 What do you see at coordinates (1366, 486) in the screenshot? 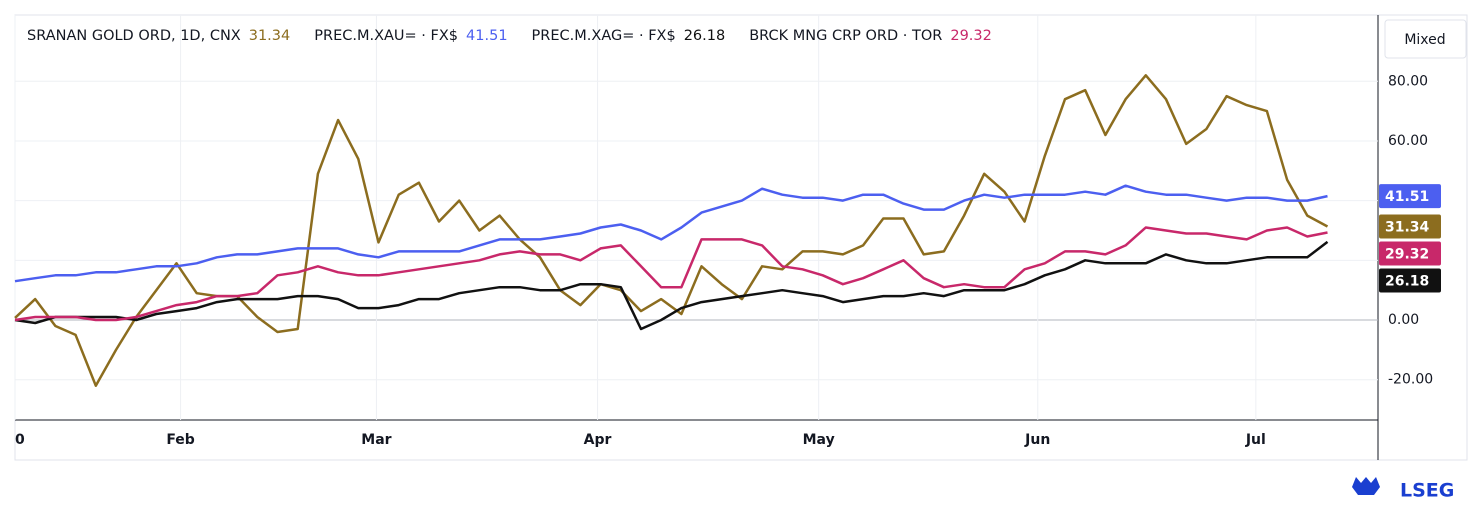
I see `logo-icon` at bounding box center [1366, 486].